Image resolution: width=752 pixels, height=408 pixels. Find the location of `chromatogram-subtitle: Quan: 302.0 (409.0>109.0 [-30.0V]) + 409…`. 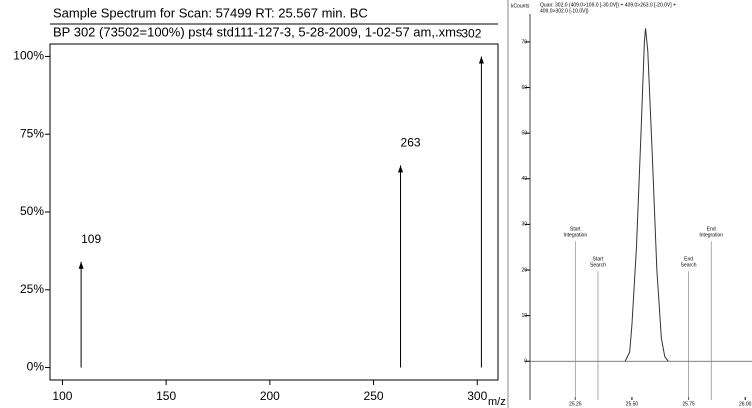

chromatogram-subtitle: Quan: 302.0 (409.0>109.0 [-30.0V]) + 409… is located at coordinates (608, 5).